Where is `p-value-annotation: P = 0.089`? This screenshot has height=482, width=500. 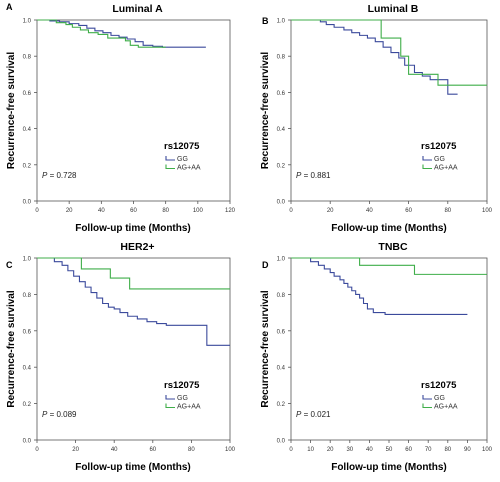
p-value-annotation: P = 0.089 is located at coordinates (59, 414).